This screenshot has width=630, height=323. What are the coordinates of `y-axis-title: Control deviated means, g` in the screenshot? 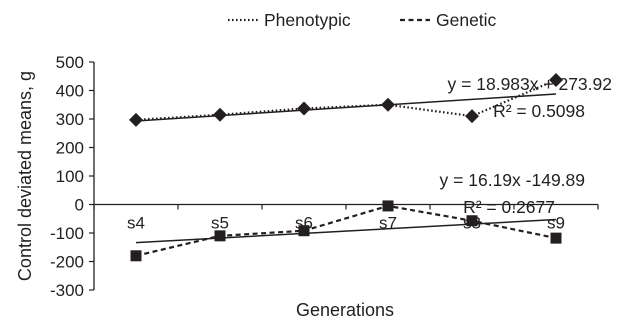 It's located at (25, 176).